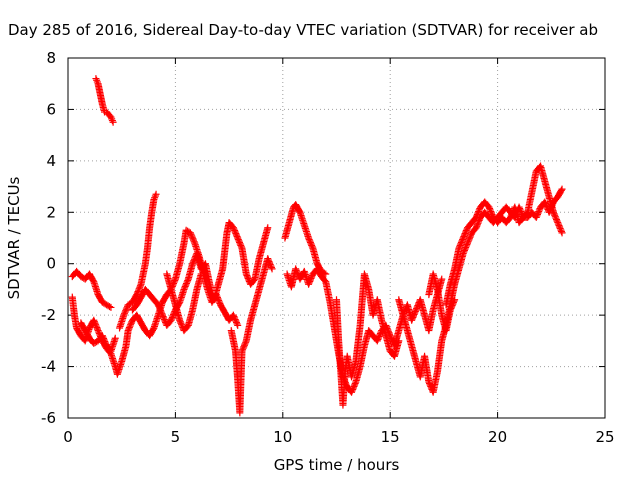 The height and width of the screenshot is (480, 640). I want to click on x-axis-label: GPS time / hours, so click(337, 465).